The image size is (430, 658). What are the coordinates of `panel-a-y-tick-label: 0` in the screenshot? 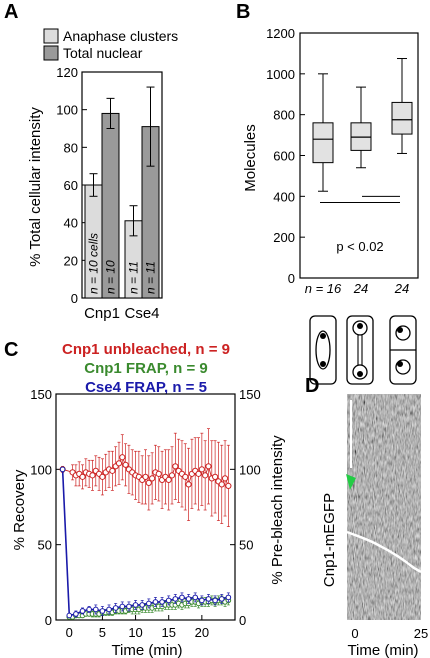 It's located at (74, 298).